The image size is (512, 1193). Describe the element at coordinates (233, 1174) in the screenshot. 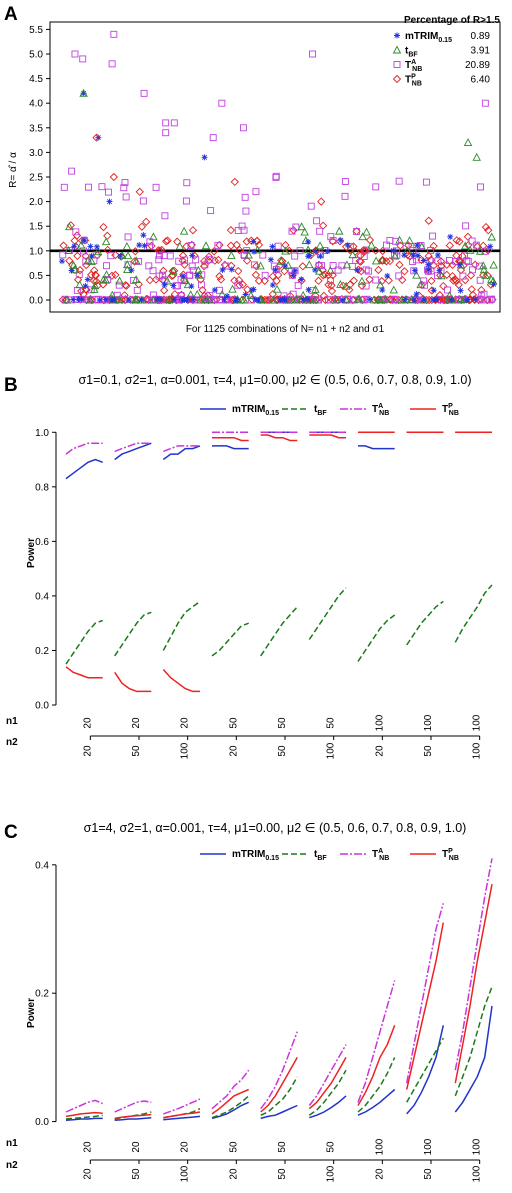

I see `n2-tick-label: 20` at that location.